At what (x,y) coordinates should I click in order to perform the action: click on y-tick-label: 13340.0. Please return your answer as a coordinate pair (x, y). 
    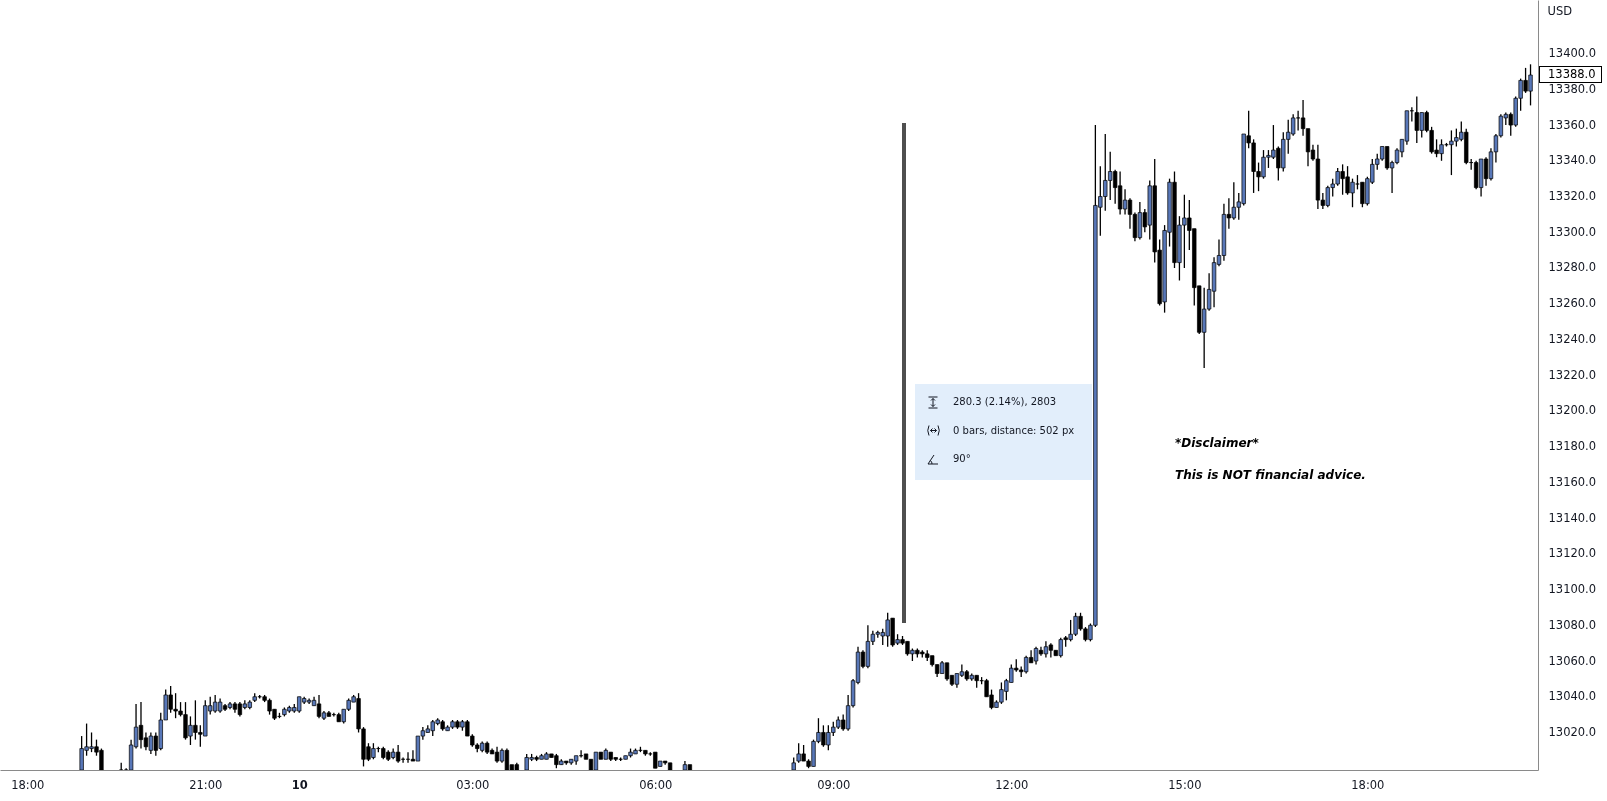
    Looking at the image, I should click on (1572, 160).